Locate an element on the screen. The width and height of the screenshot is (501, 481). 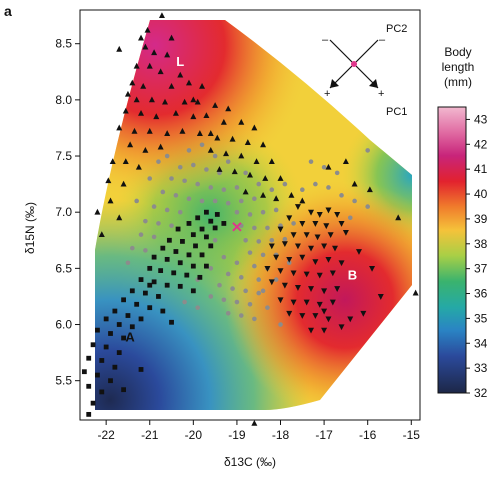
pc-plus-right: + is located at coordinates (381, 94).